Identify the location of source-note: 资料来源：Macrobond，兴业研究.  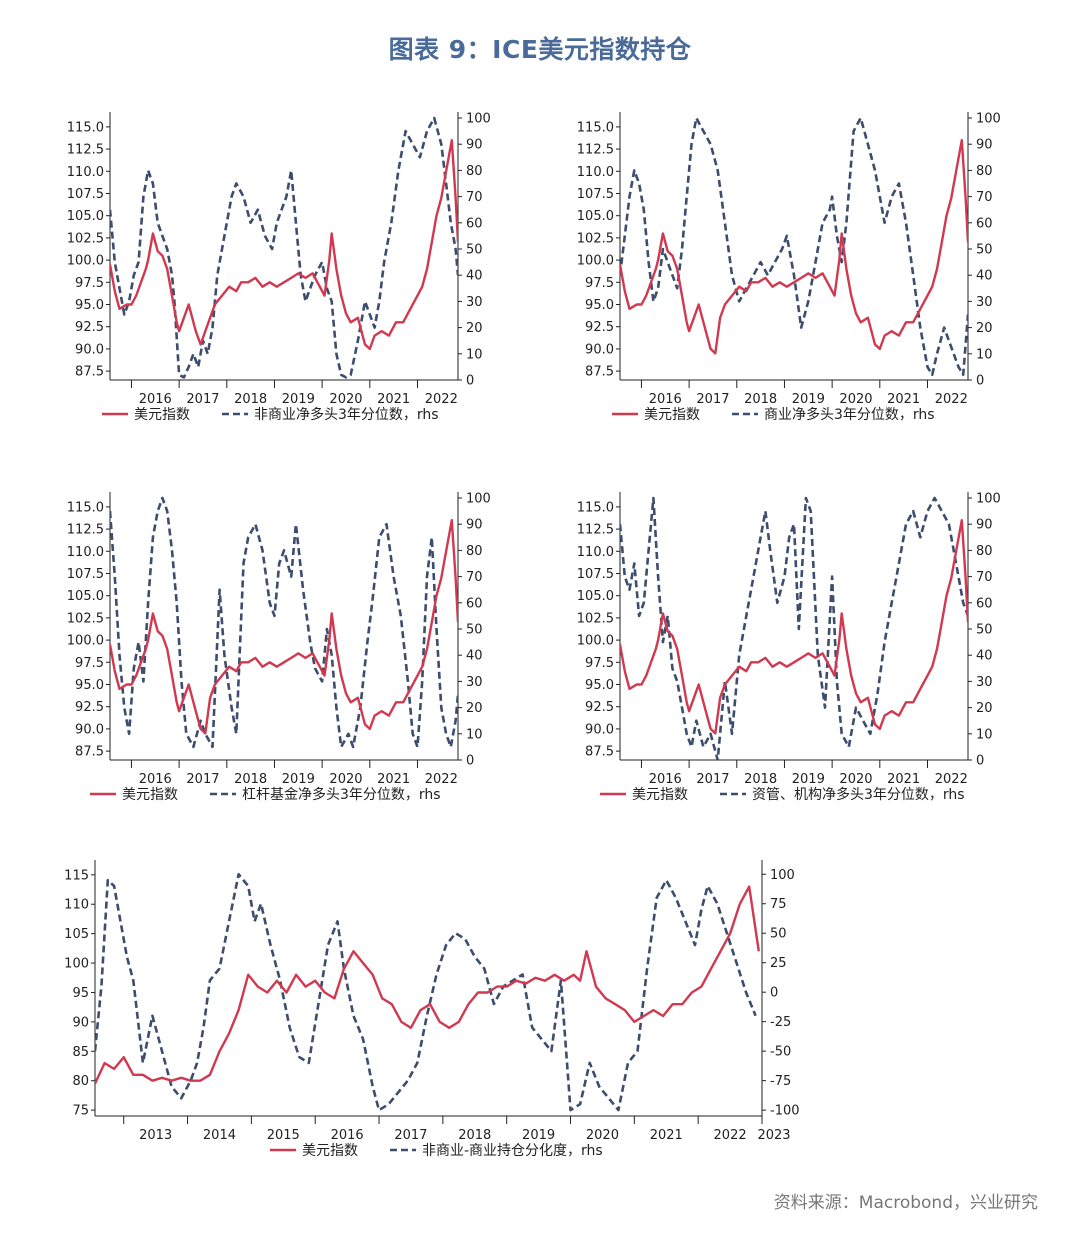
(905, 1203).